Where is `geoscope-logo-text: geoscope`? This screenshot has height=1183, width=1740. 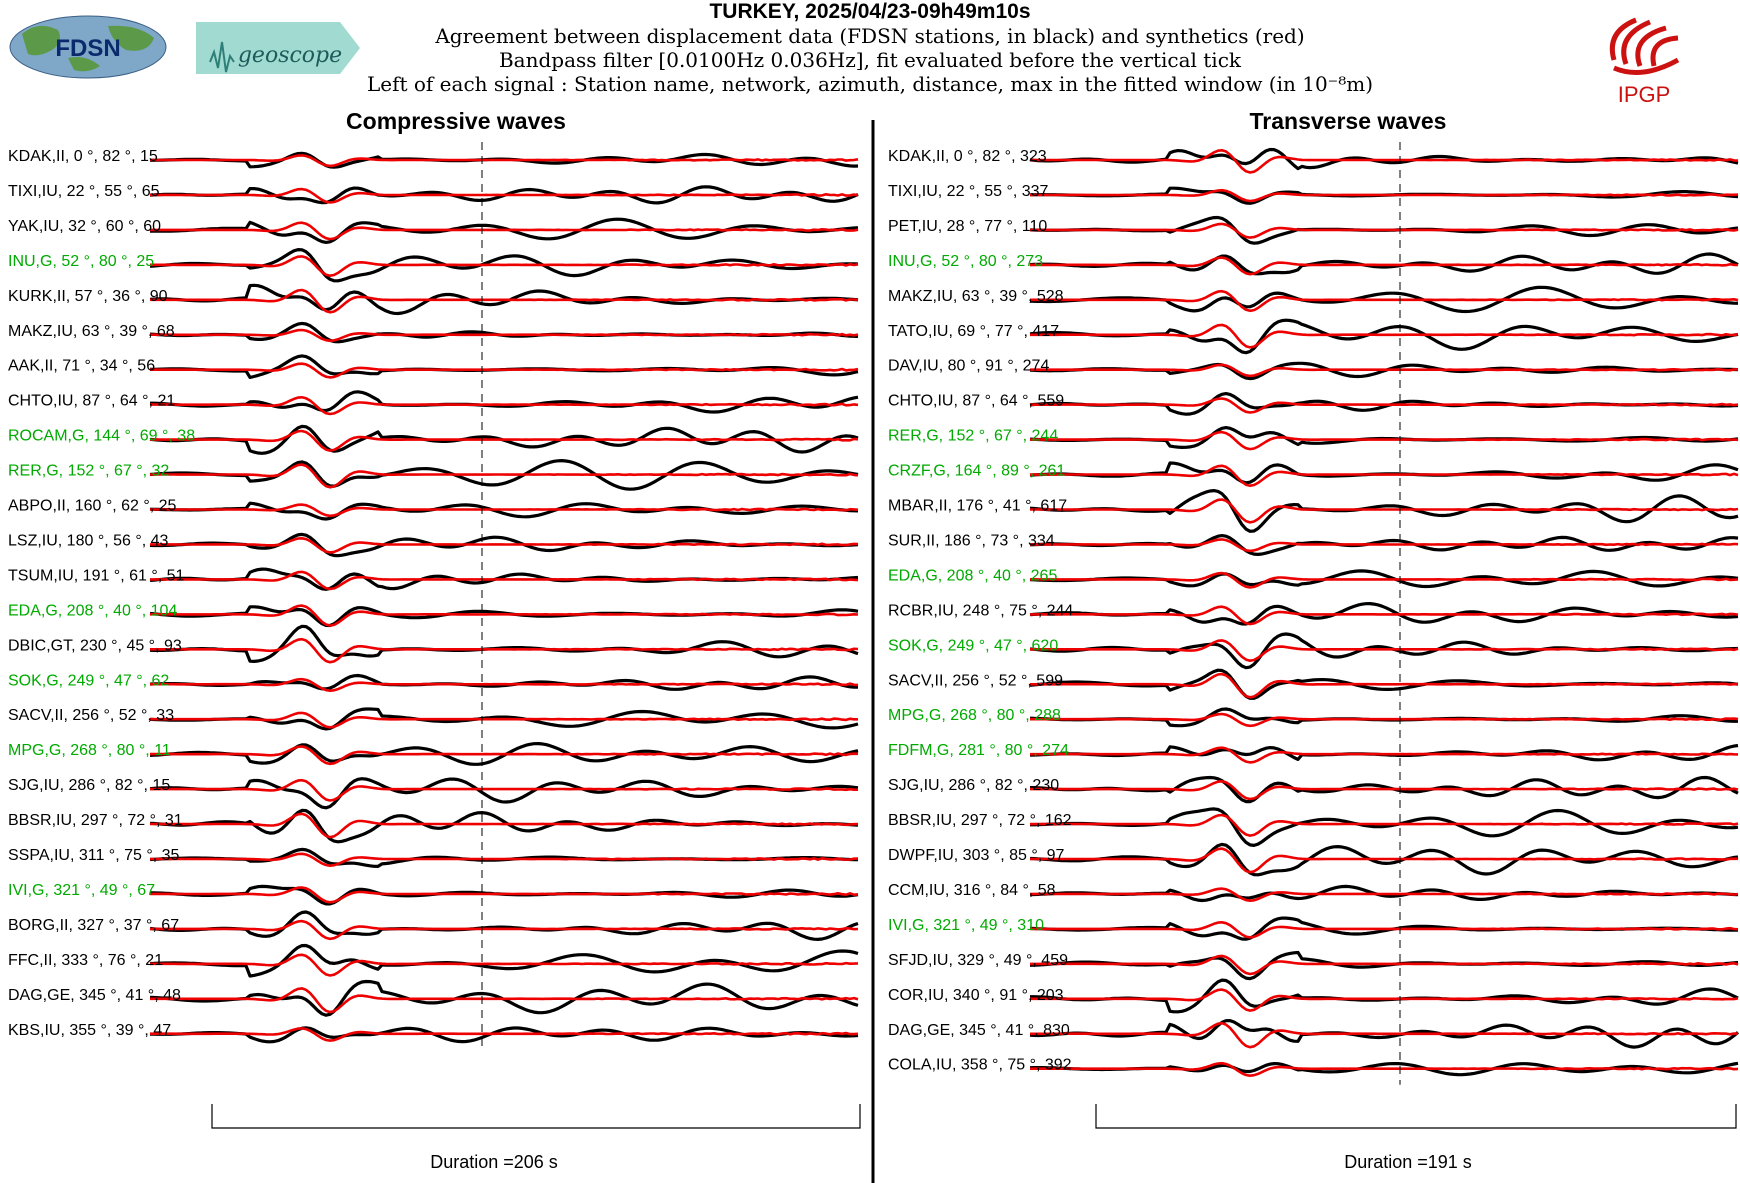 geoscope-logo-text: geoscope is located at coordinates (290, 55).